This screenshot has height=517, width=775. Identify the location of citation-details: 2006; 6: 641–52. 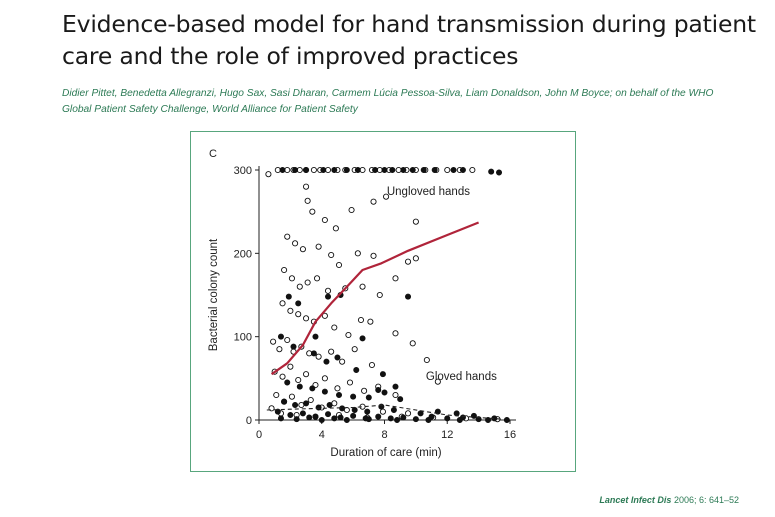
(705, 500).